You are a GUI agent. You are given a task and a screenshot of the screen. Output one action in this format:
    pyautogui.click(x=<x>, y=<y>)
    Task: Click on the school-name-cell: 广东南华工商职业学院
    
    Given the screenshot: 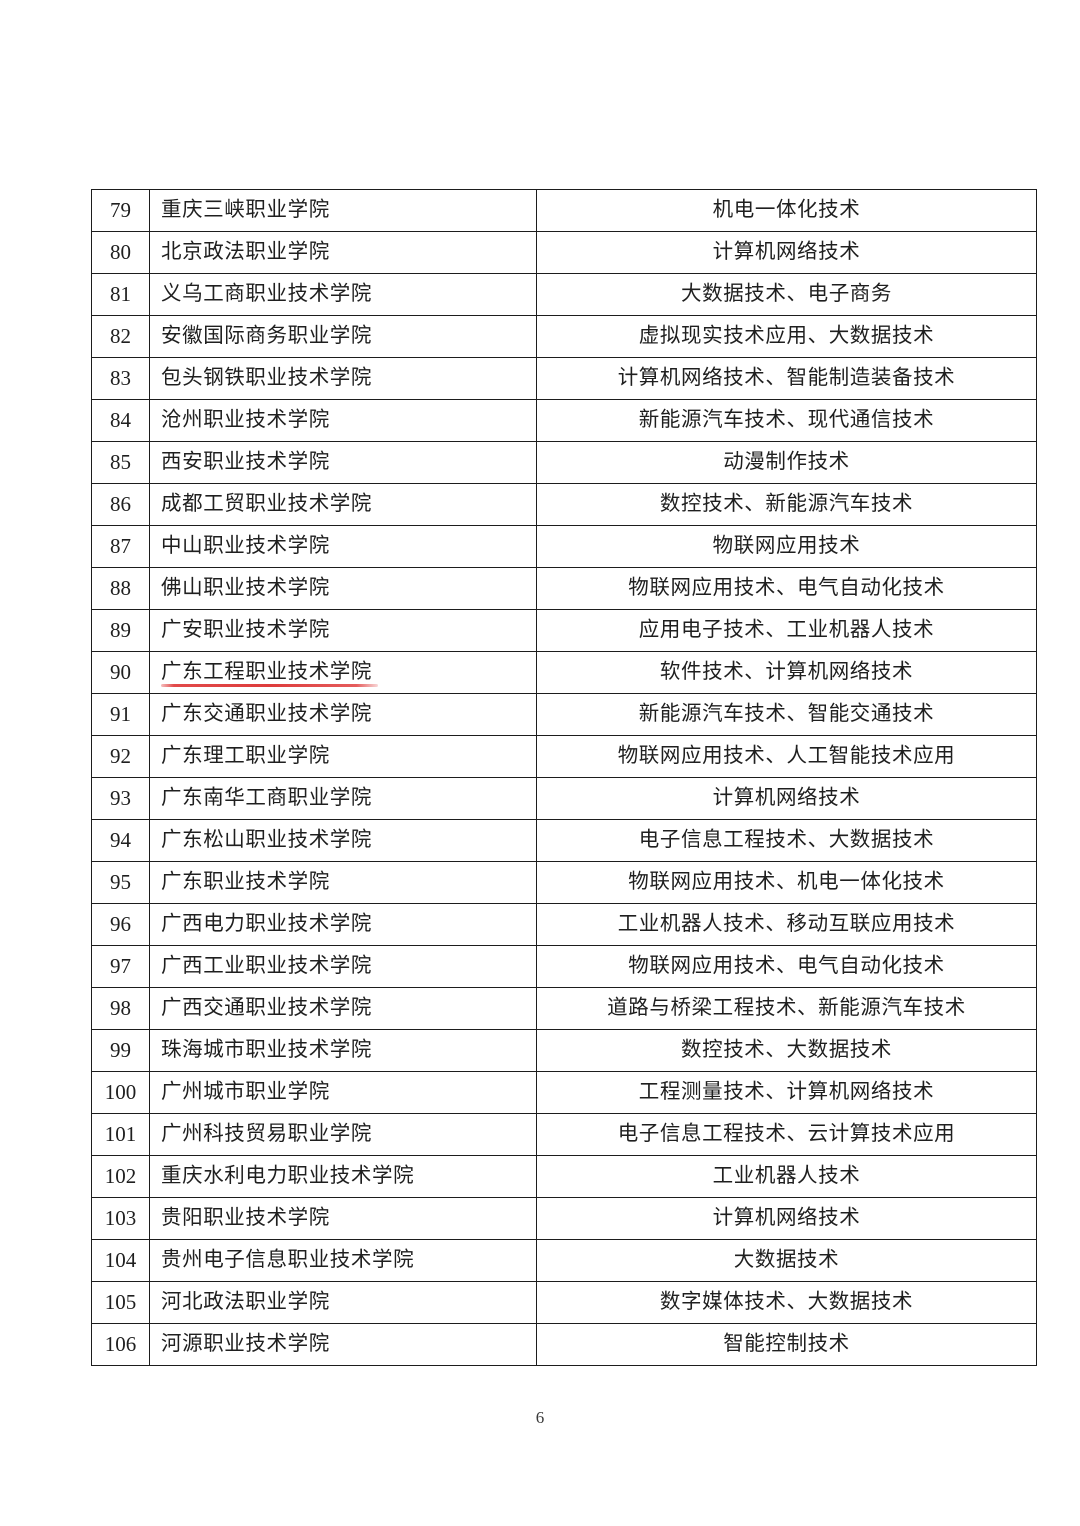 What is the action you would take?
    pyautogui.click(x=343, y=798)
    